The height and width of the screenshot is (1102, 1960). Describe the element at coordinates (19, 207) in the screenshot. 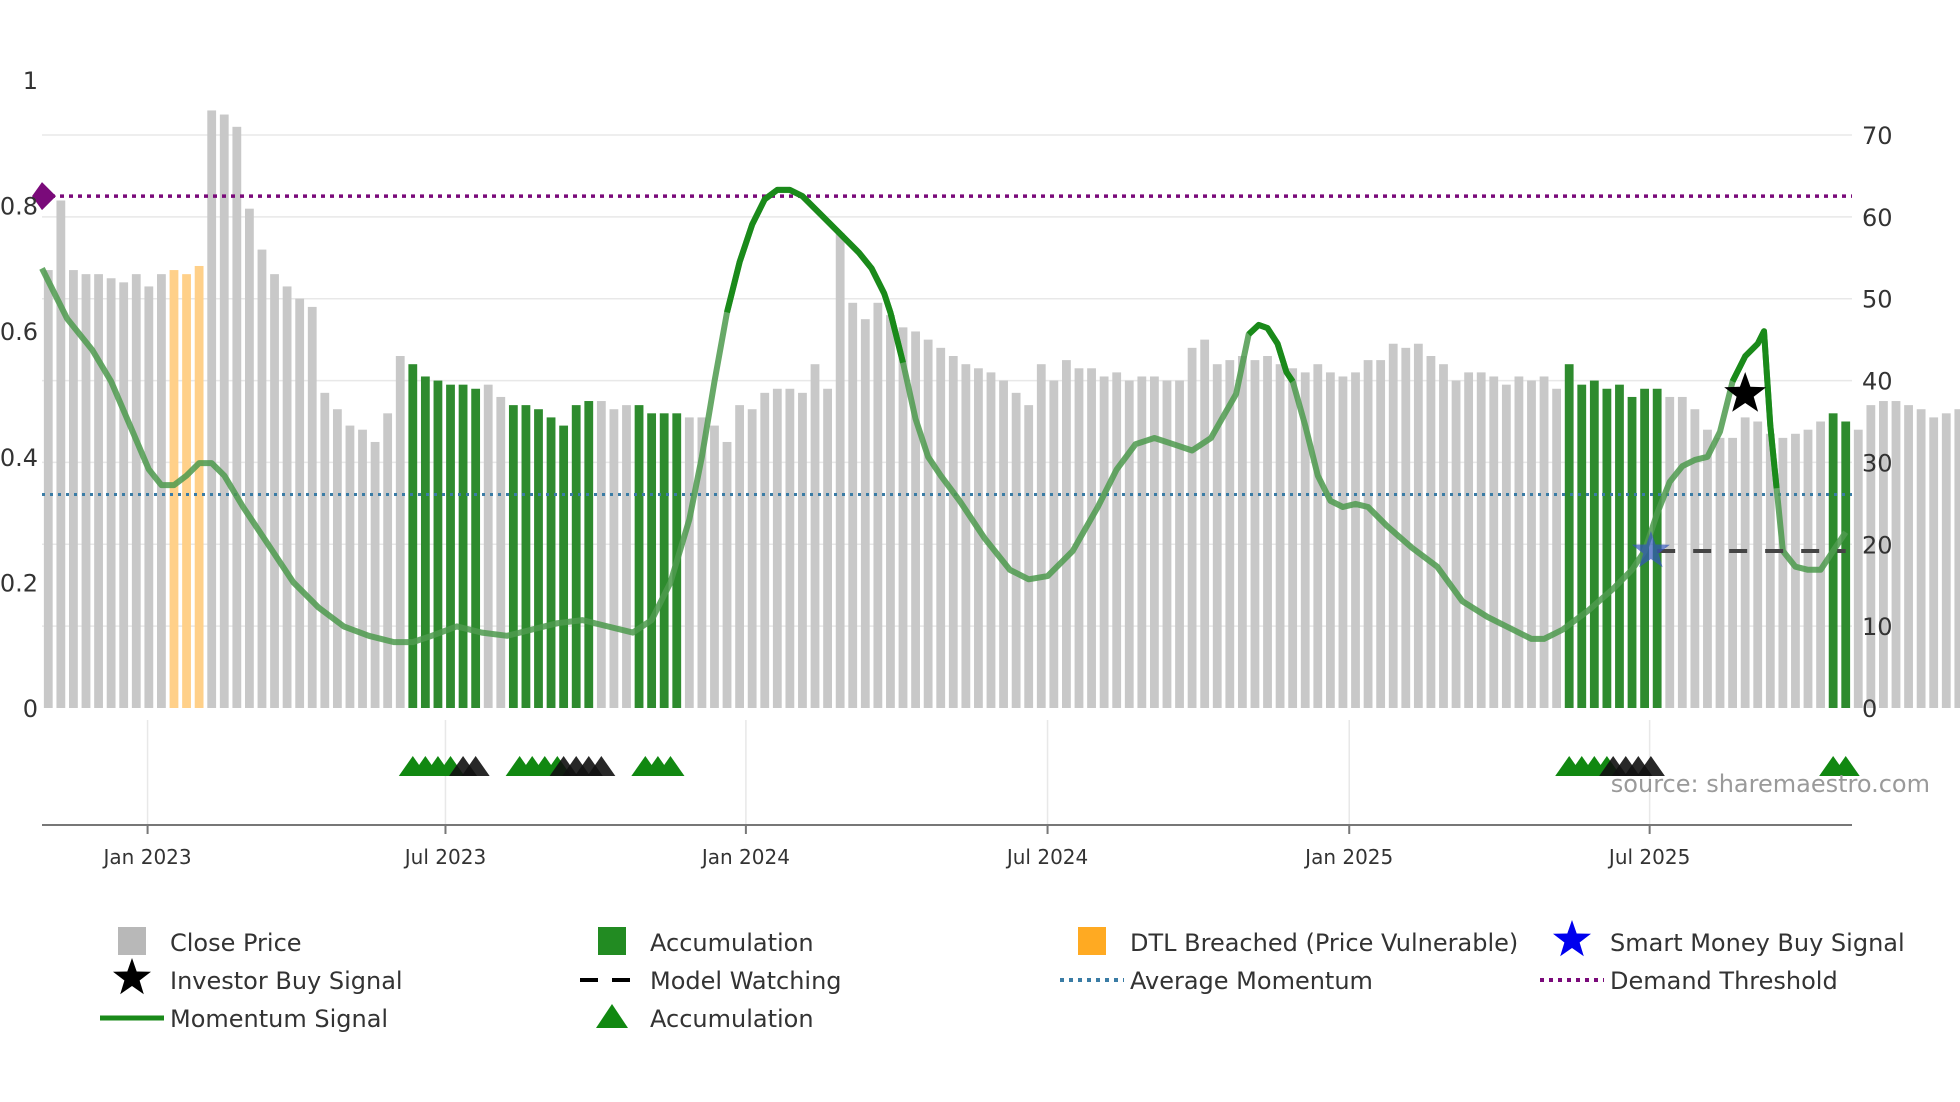

I see `left-axis-tick-label: 0.8` at that location.